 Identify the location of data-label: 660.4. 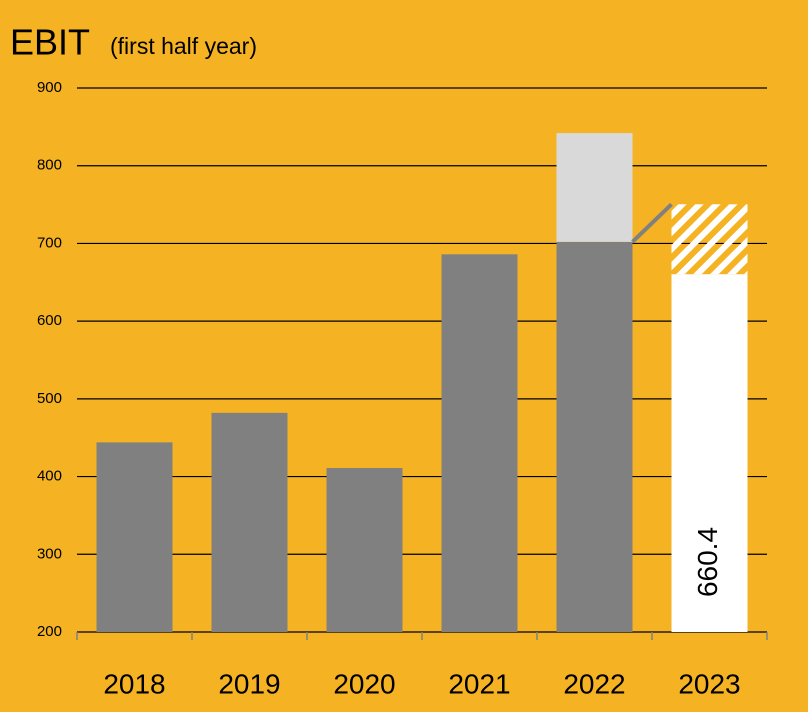
(707, 562).